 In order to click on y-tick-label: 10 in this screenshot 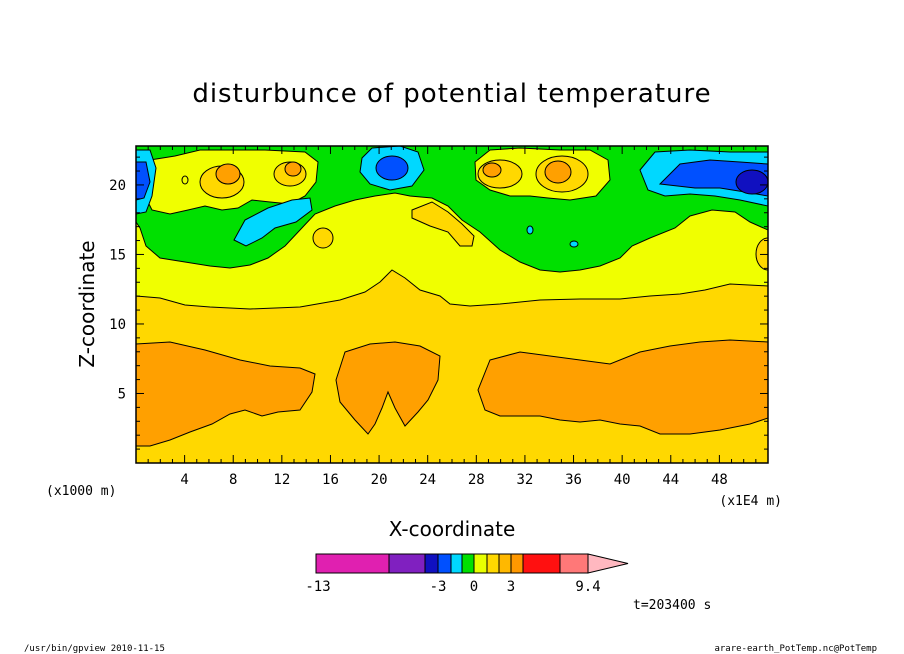, I will do `click(117, 325)`.